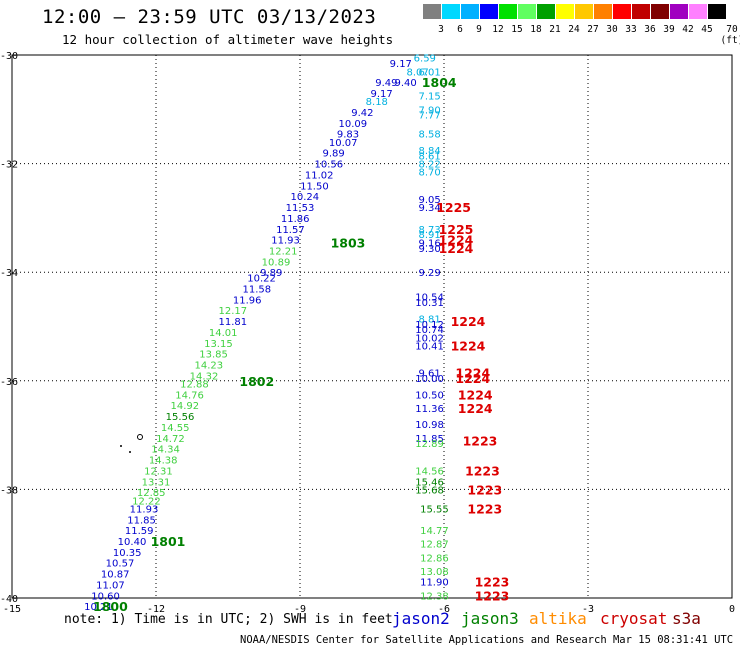 Image resolution: width=740 pixels, height=650 pixels. Describe the element at coordinates (429, 165) in the screenshot. I see `wave-height-label: 8.22` at that location.